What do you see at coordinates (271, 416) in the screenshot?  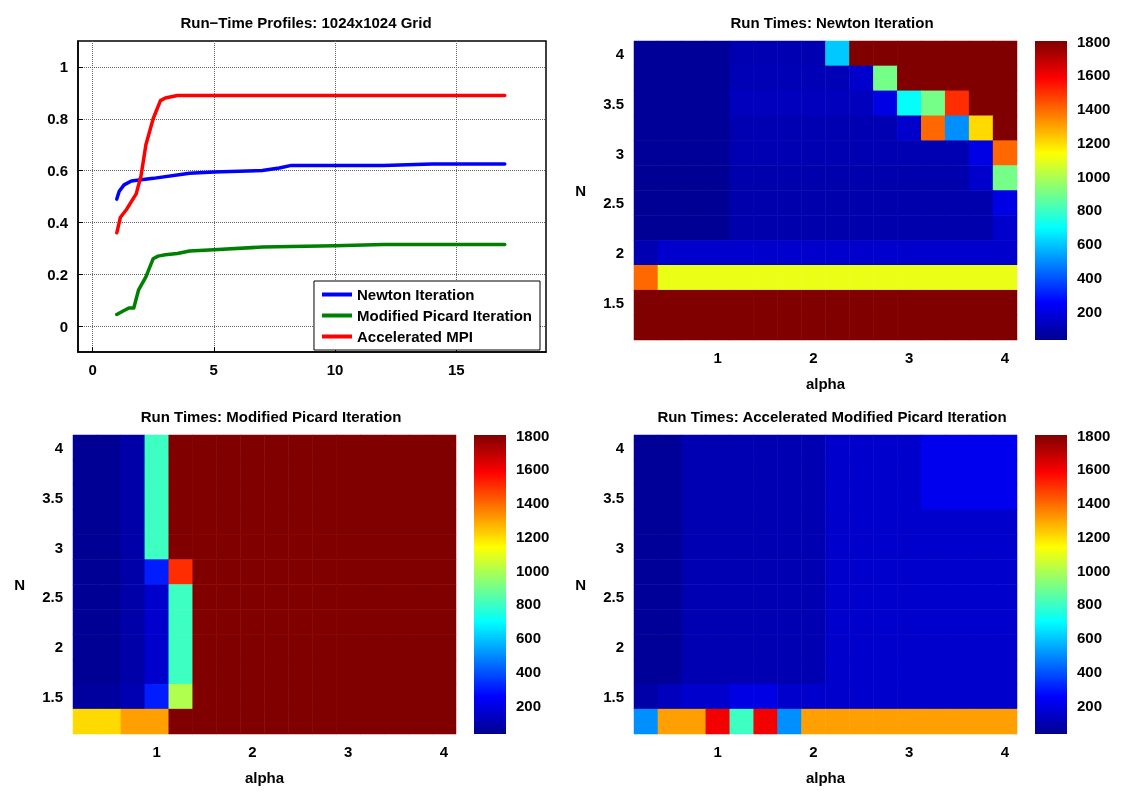 I see `chart-title: Run Times: Modified Picard Iteration` at bounding box center [271, 416].